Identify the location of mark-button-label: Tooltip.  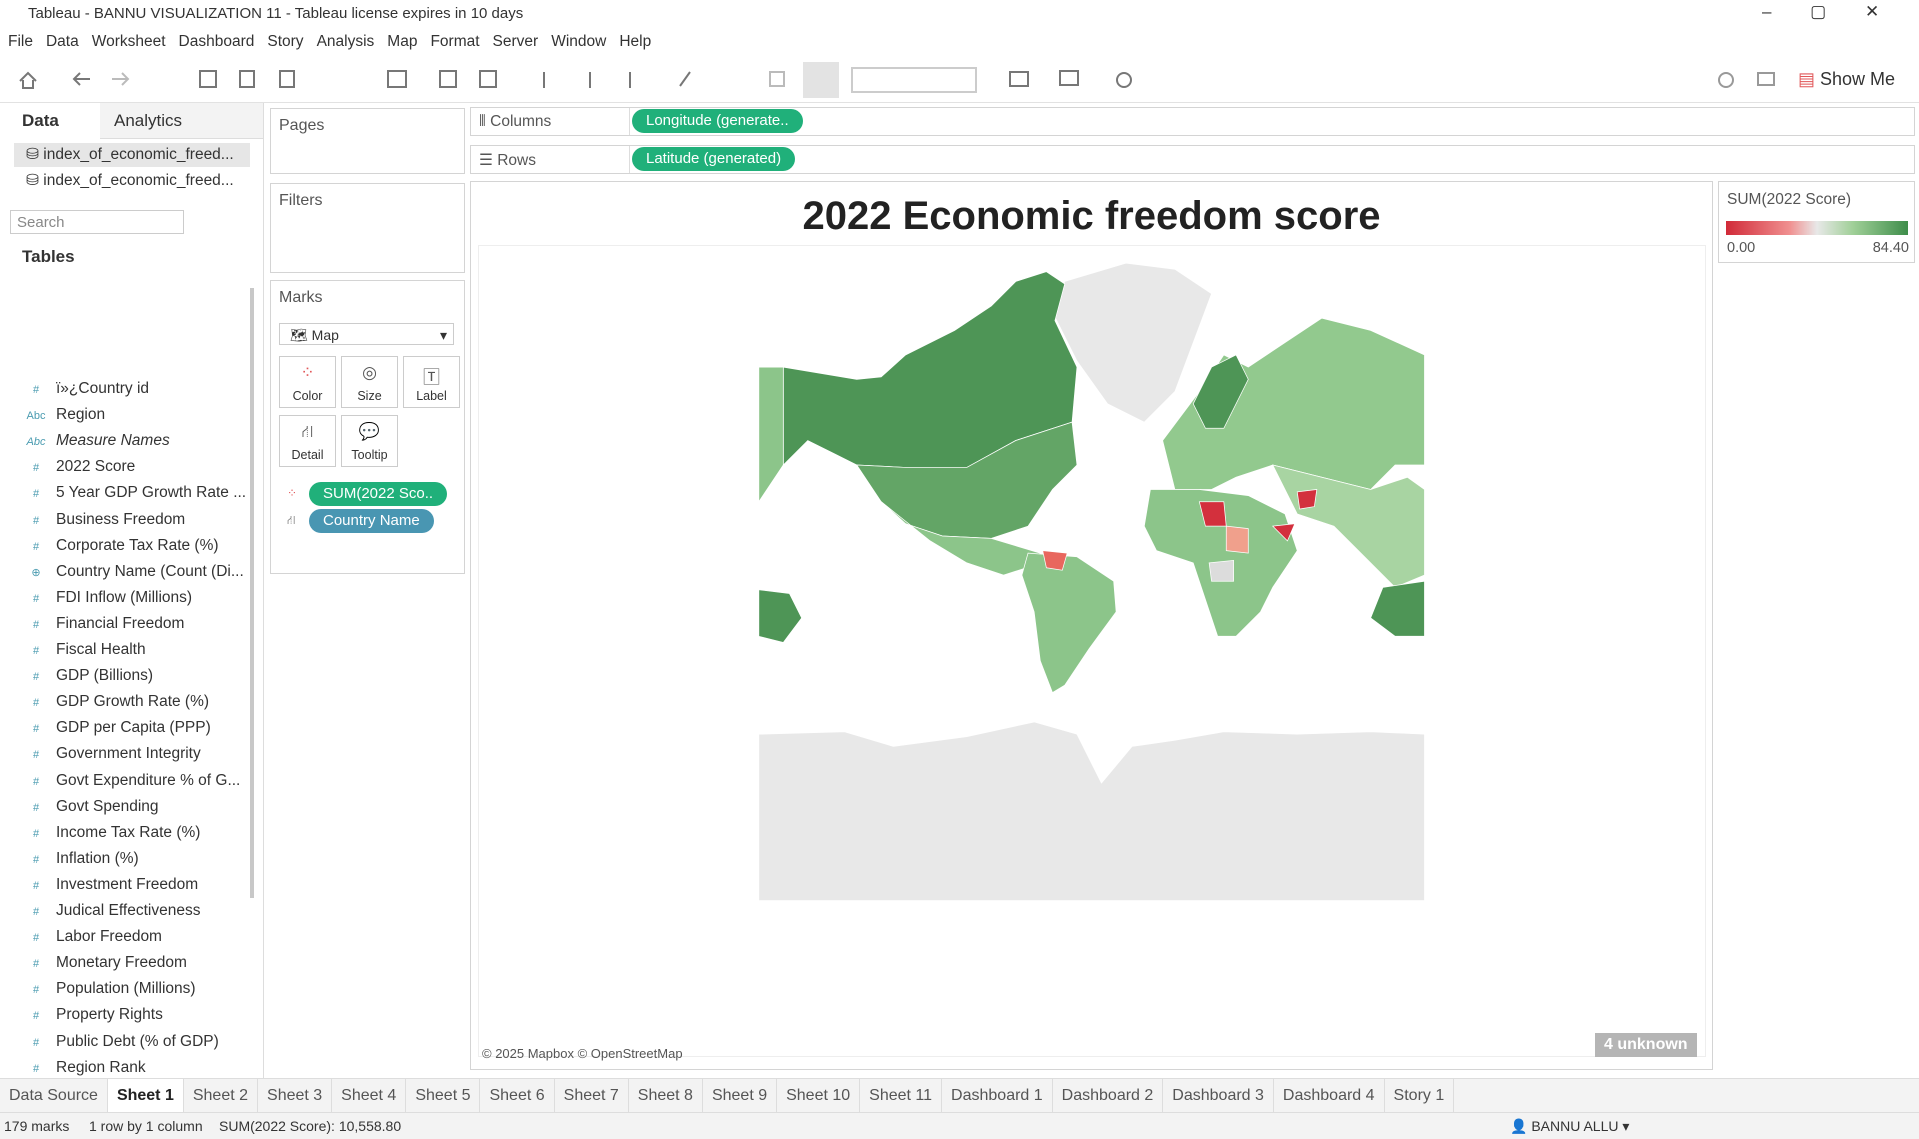
(369, 455).